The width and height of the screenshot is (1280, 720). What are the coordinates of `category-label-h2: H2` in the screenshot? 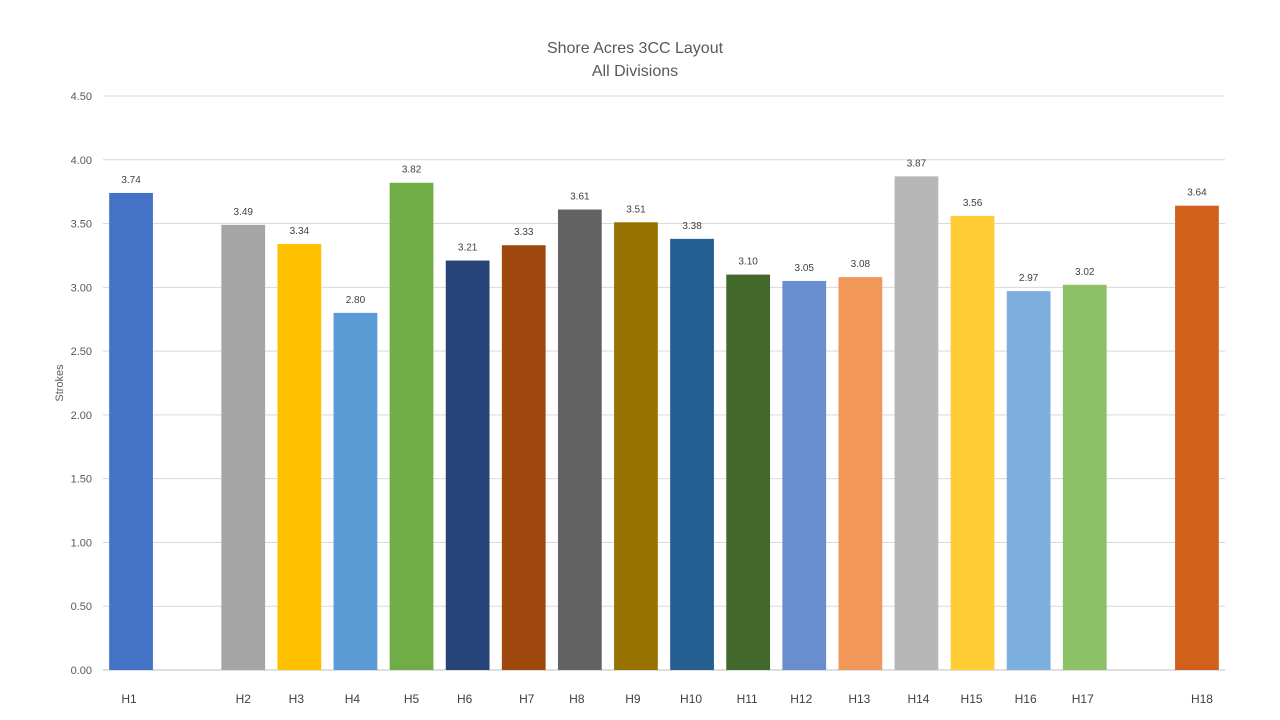 It's located at (244, 699).